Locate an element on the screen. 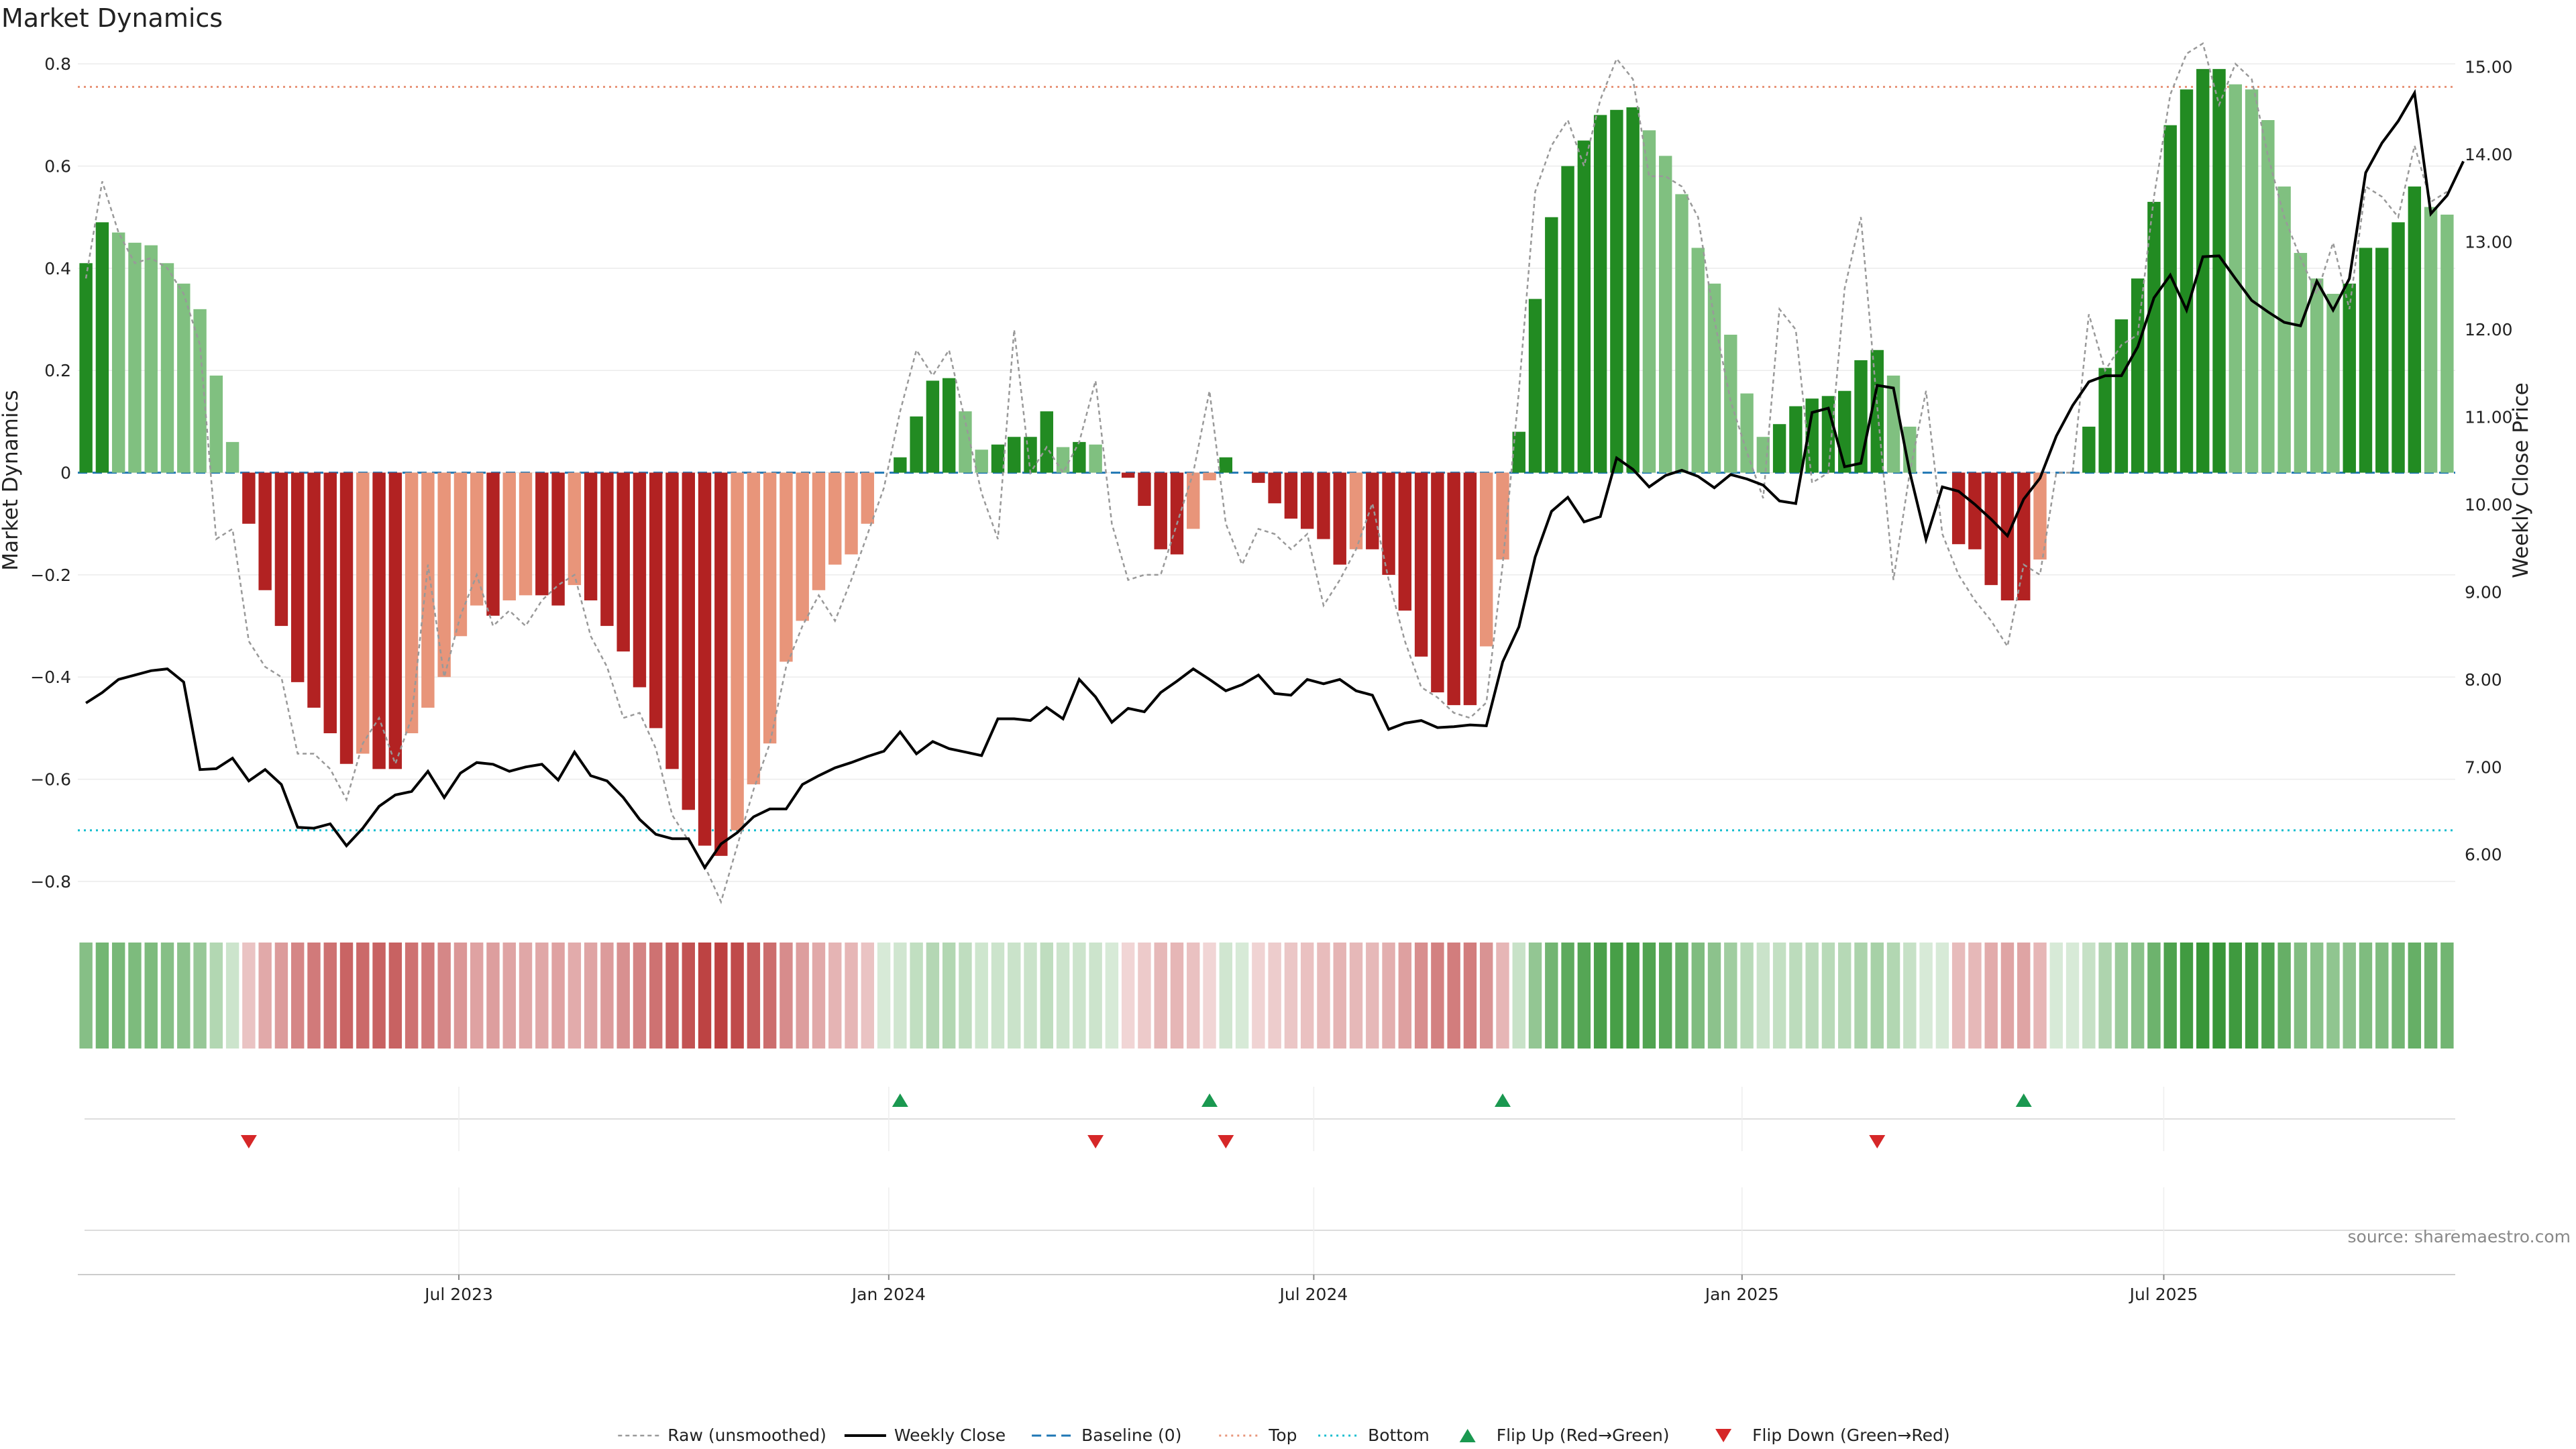  legend-label: Bottom is located at coordinates (1399, 1435).